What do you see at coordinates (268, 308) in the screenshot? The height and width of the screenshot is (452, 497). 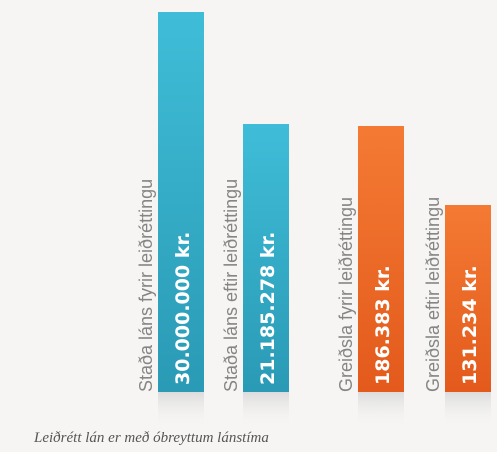 I see `bar-value-label: 21.185.278 kr.` at bounding box center [268, 308].